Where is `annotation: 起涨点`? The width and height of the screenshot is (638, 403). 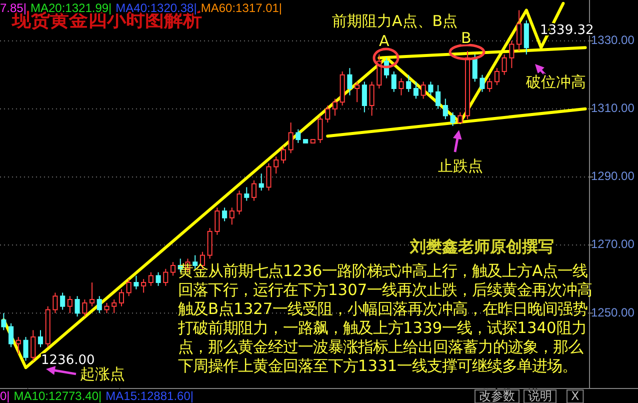 annotation: 起涨点 is located at coordinates (102, 374).